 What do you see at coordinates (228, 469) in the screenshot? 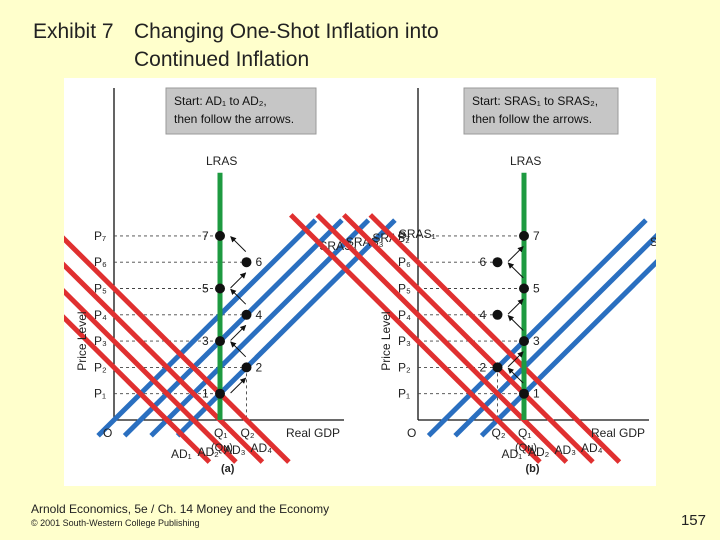
I see `panel-label: (a)` at bounding box center [228, 469].